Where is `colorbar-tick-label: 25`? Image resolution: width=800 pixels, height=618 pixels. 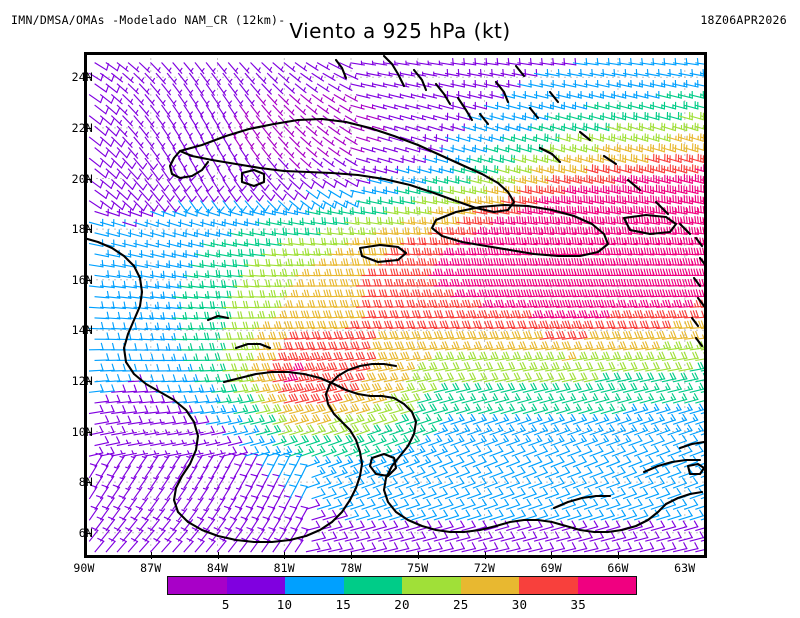
colorbar-tick-label: 25 is located at coordinates (461, 604).